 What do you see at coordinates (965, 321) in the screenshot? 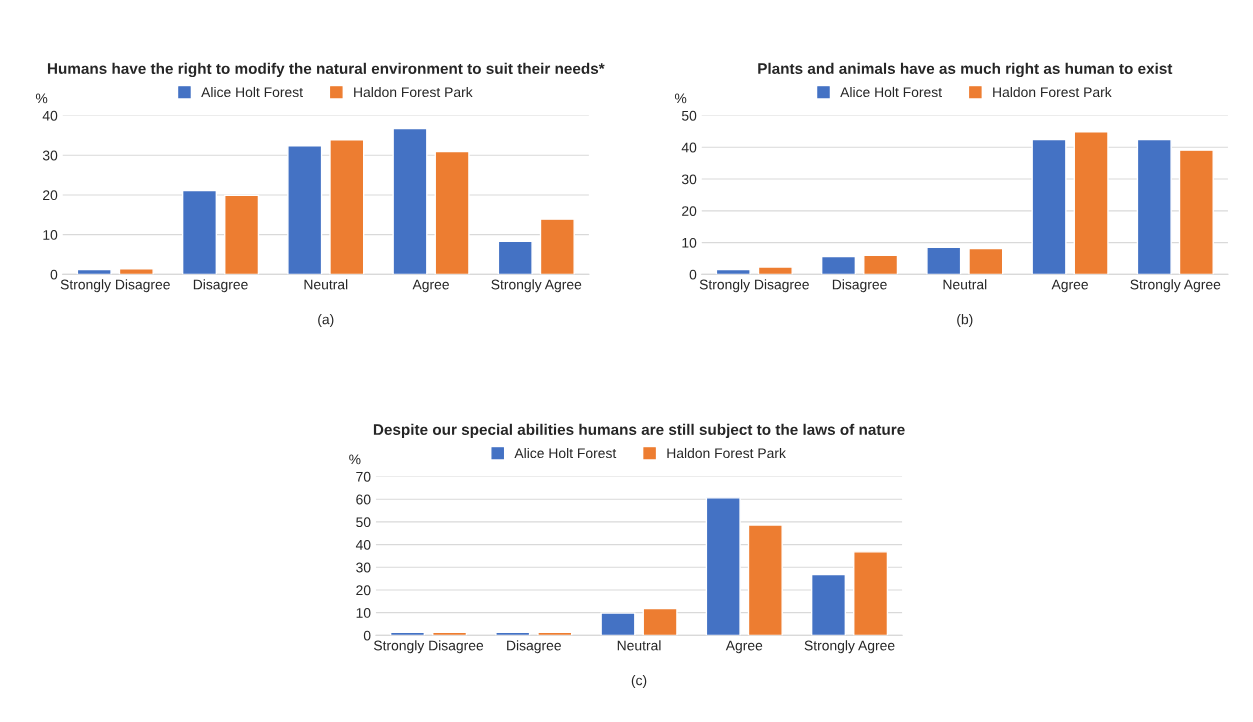
I see `text: (b)` at bounding box center [965, 321].